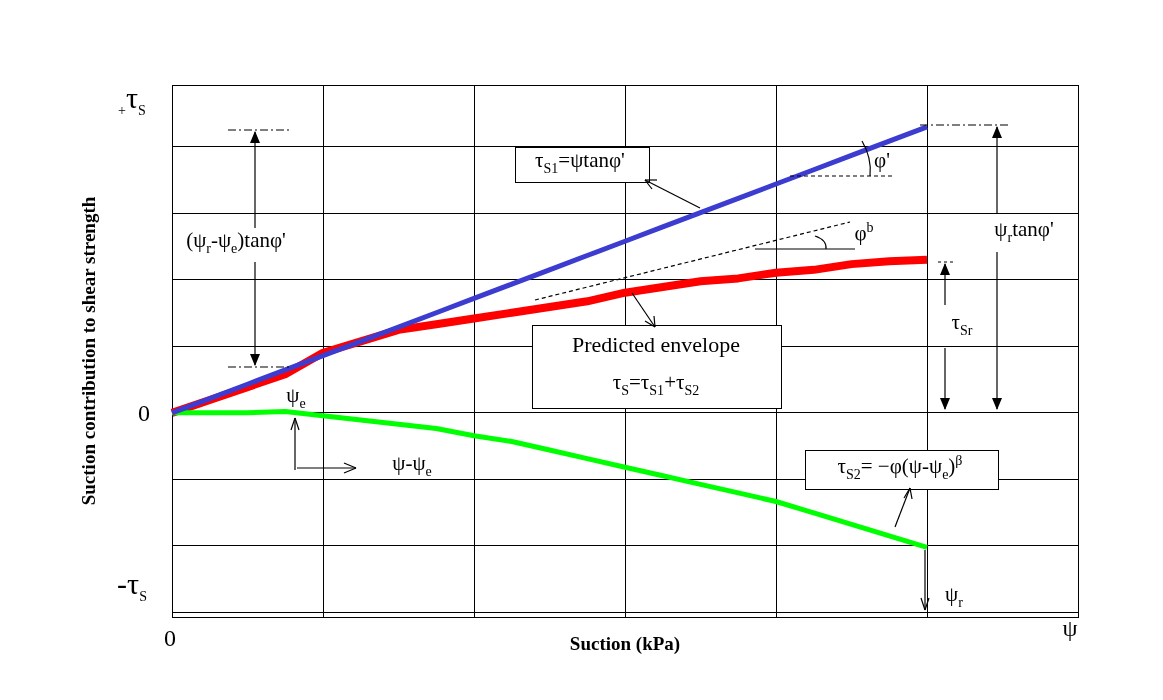 The image size is (1163, 700). Describe the element at coordinates (236, 242) in the screenshot. I see `annotation: (ψ$_{r}$-ψ$_{e}$)tanφ'` at that location.